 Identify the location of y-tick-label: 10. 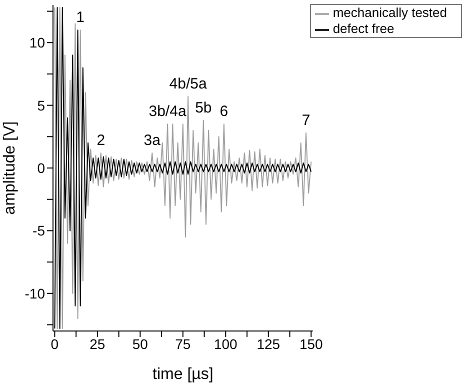
(37, 42).